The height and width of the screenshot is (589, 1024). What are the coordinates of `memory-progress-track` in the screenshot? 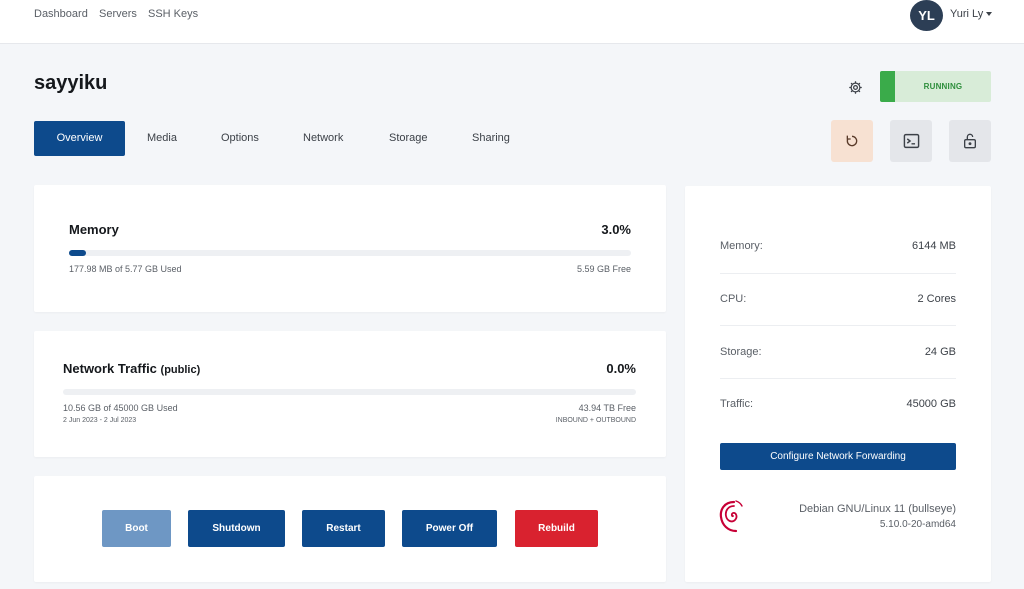 It's located at (350, 253).